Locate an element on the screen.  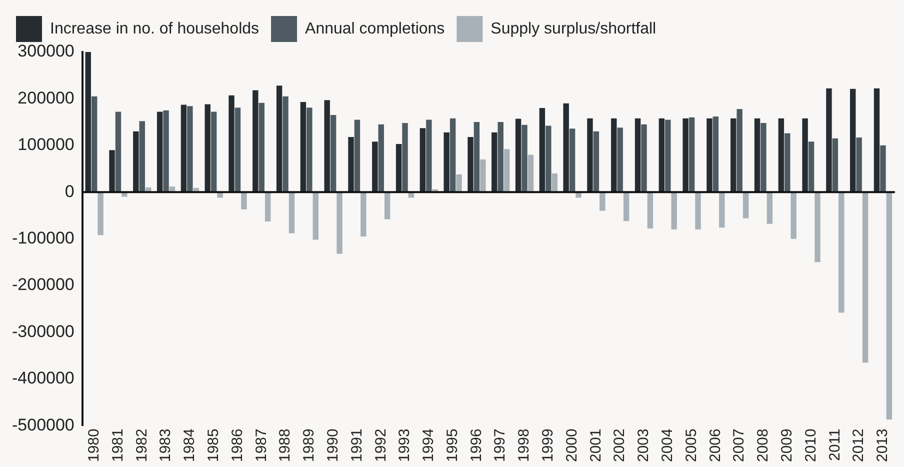
legend-label: Supply surplus/shortfall is located at coordinates (573, 29).